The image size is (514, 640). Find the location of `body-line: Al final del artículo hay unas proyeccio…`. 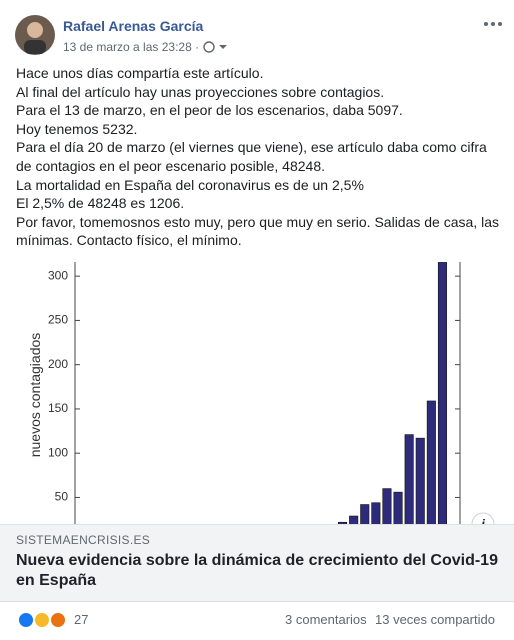

body-line: Al final del artículo hay unas proyeccio… is located at coordinates (200, 91).